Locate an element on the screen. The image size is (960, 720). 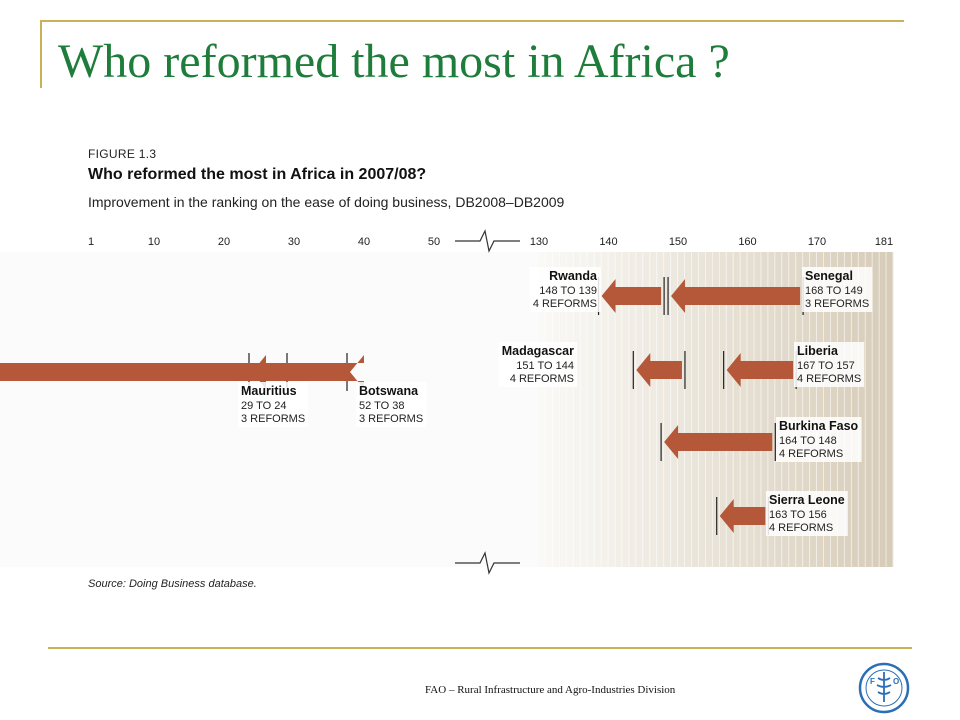
tick-label-140: 140 is located at coordinates (608, 242).